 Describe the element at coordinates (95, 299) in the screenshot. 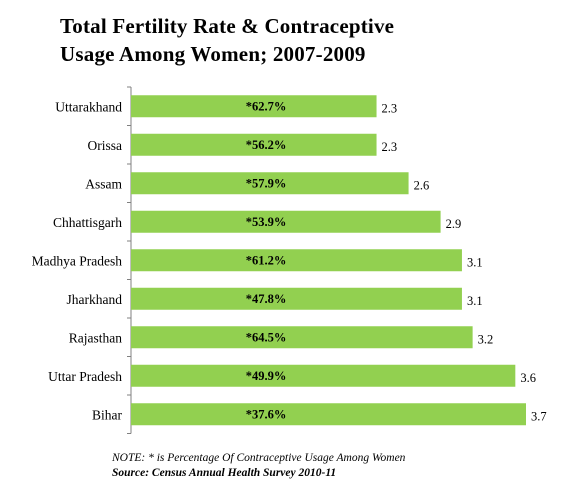

I see `category-label: Jharkhand` at that location.